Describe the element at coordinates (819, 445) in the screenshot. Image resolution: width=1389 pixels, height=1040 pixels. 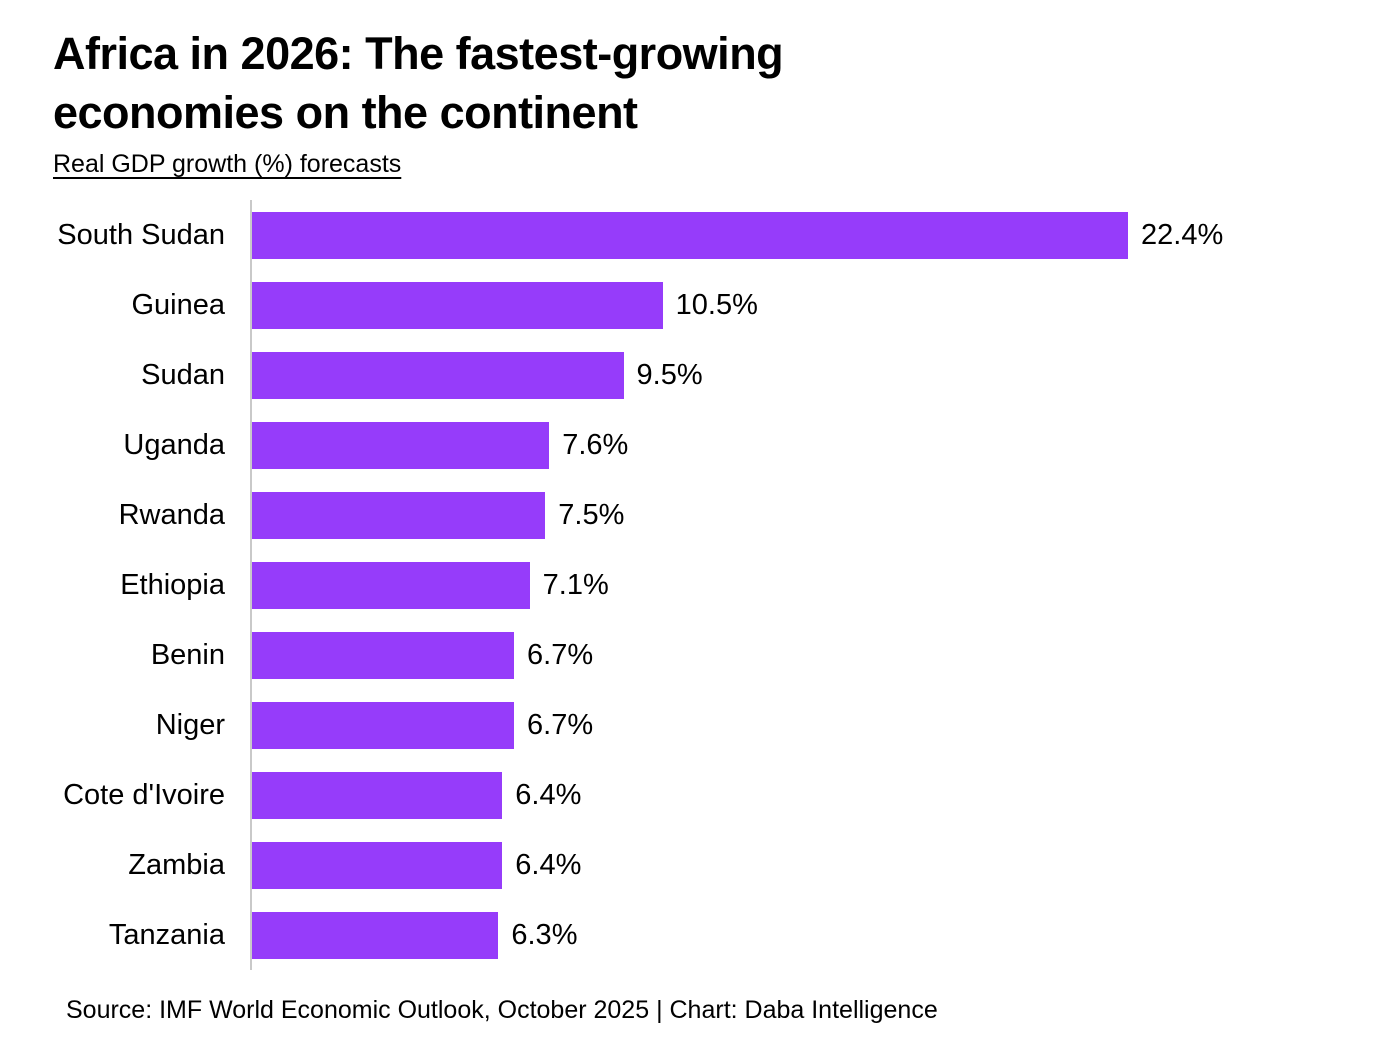
I see `bar-track: 7.6%` at that location.